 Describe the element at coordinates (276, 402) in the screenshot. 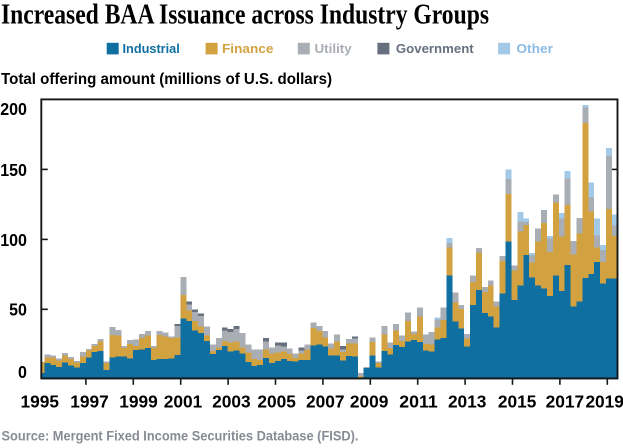

I see `svg-text: 2005` at that location.